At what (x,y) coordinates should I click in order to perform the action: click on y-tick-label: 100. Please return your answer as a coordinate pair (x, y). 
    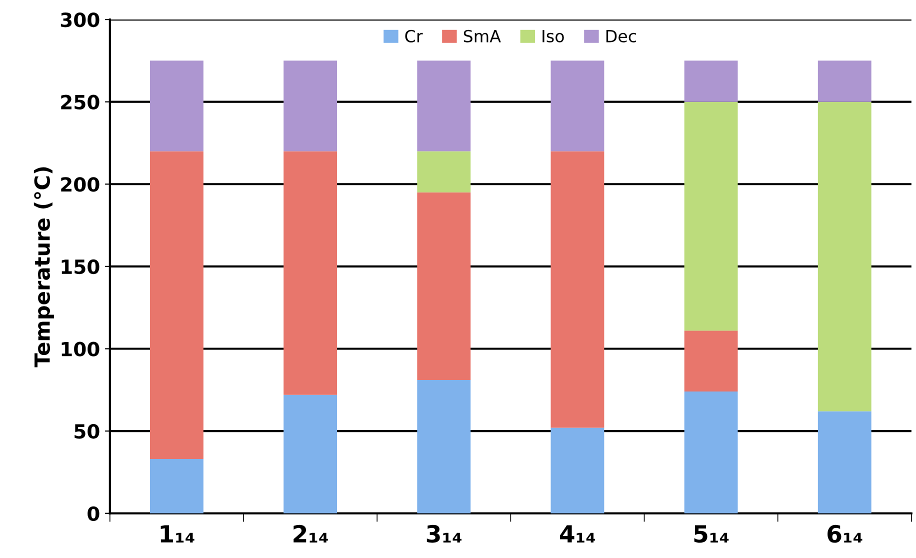
    Looking at the image, I should click on (81, 349).